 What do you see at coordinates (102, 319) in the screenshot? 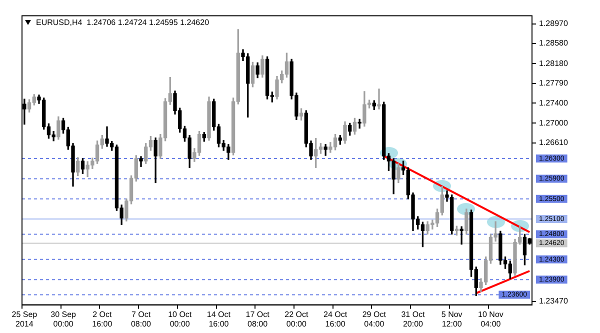
I see `x-tick-label: 2 Oct 16:00` at bounding box center [102, 319].